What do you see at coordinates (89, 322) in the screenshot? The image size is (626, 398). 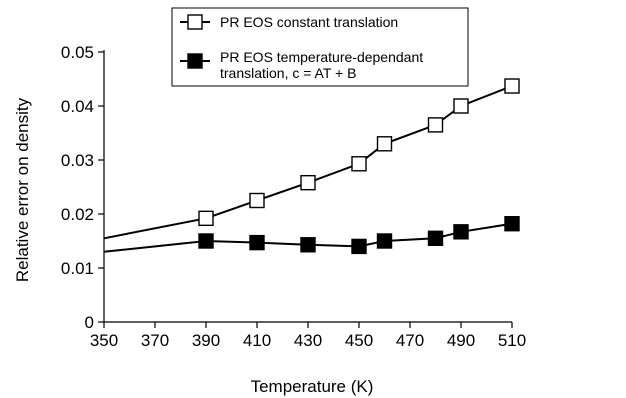 I see `y-tick-label: 0` at bounding box center [89, 322].